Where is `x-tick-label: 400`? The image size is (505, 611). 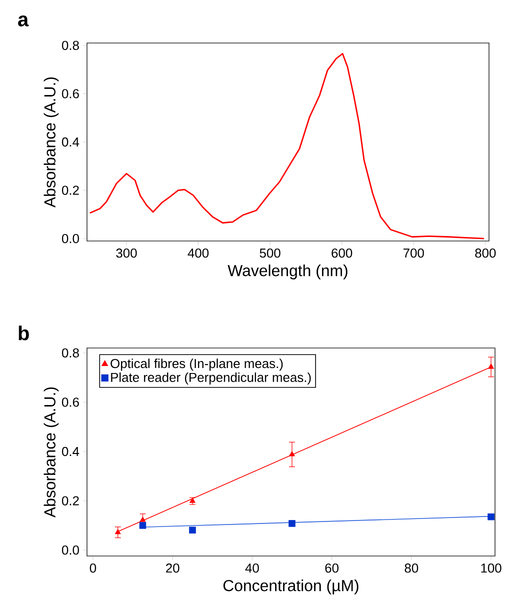
x-tick-label: 400 is located at coordinates (198, 253).